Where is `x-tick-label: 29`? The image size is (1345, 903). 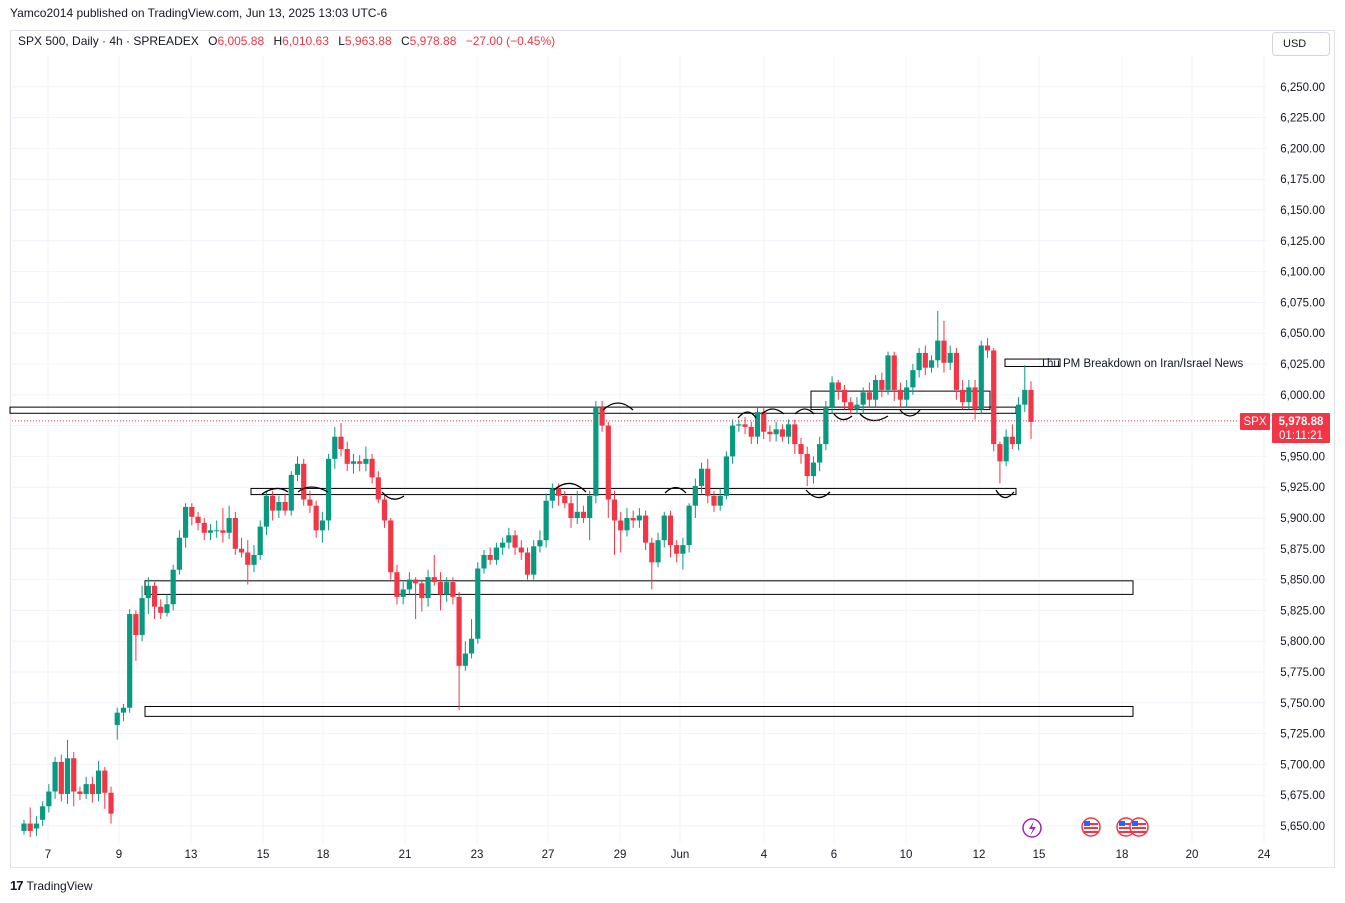
x-tick-label: 29 is located at coordinates (620, 855).